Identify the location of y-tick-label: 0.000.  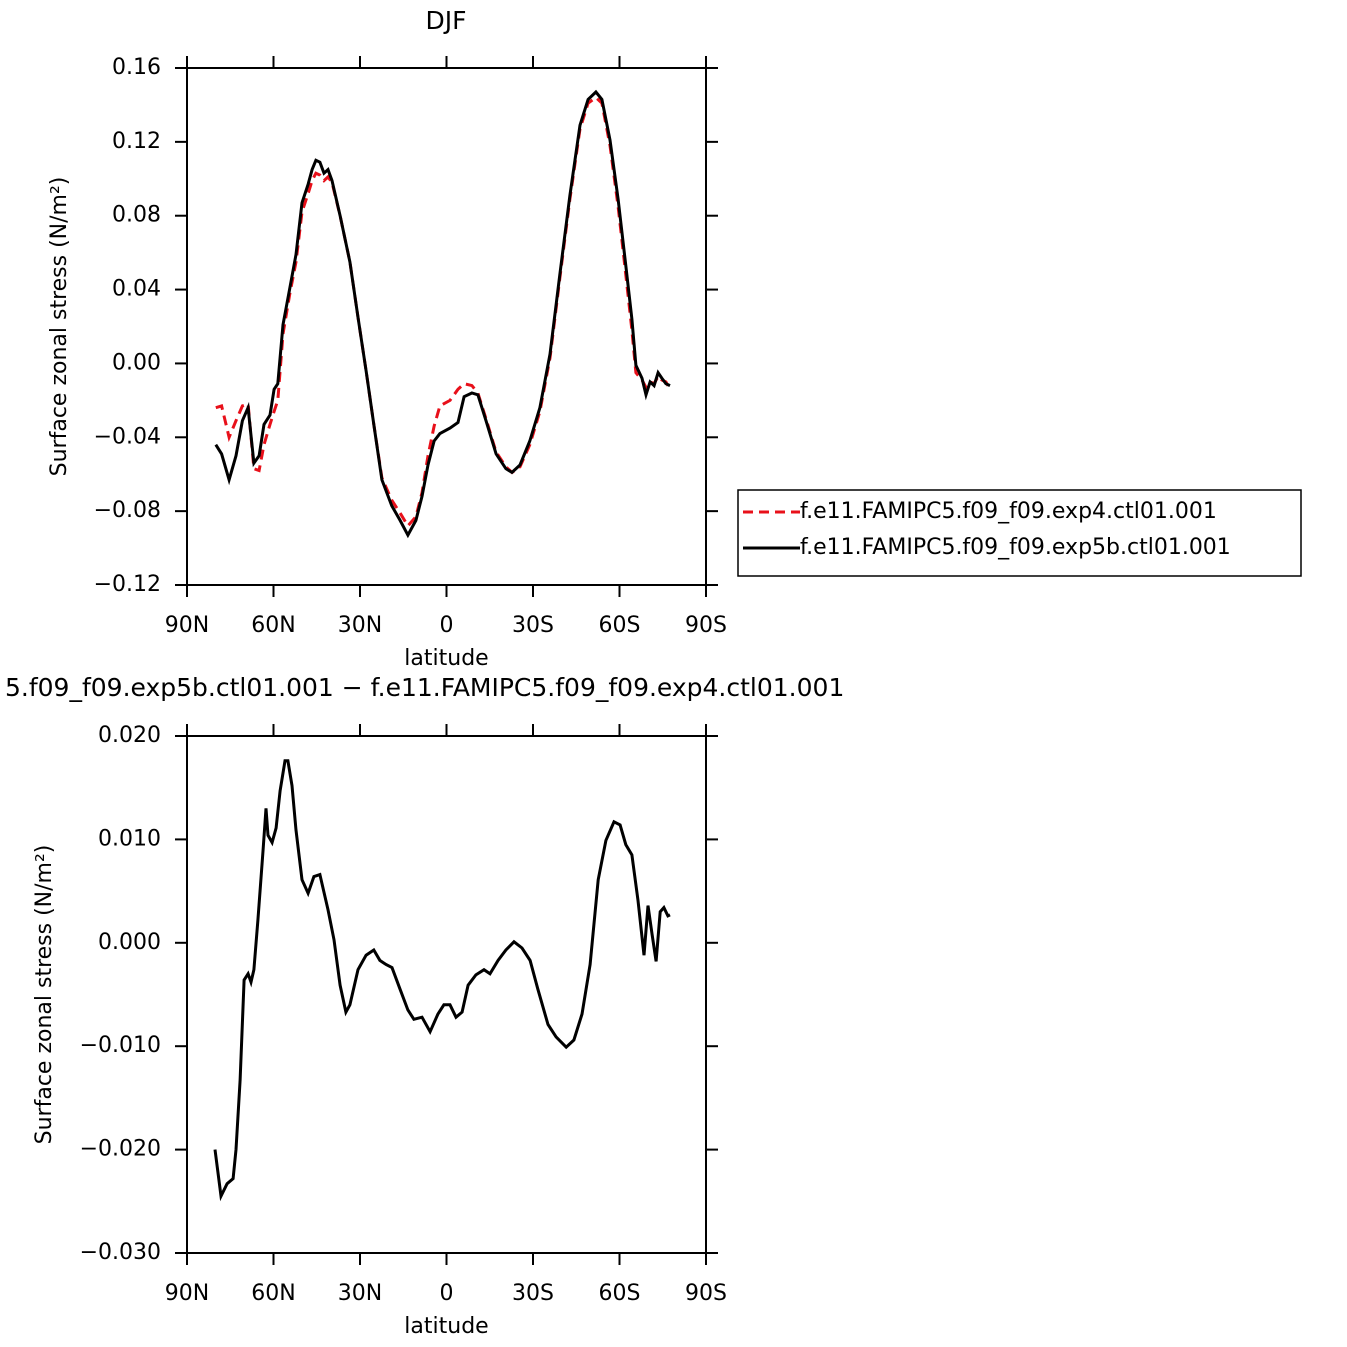
(129, 942).